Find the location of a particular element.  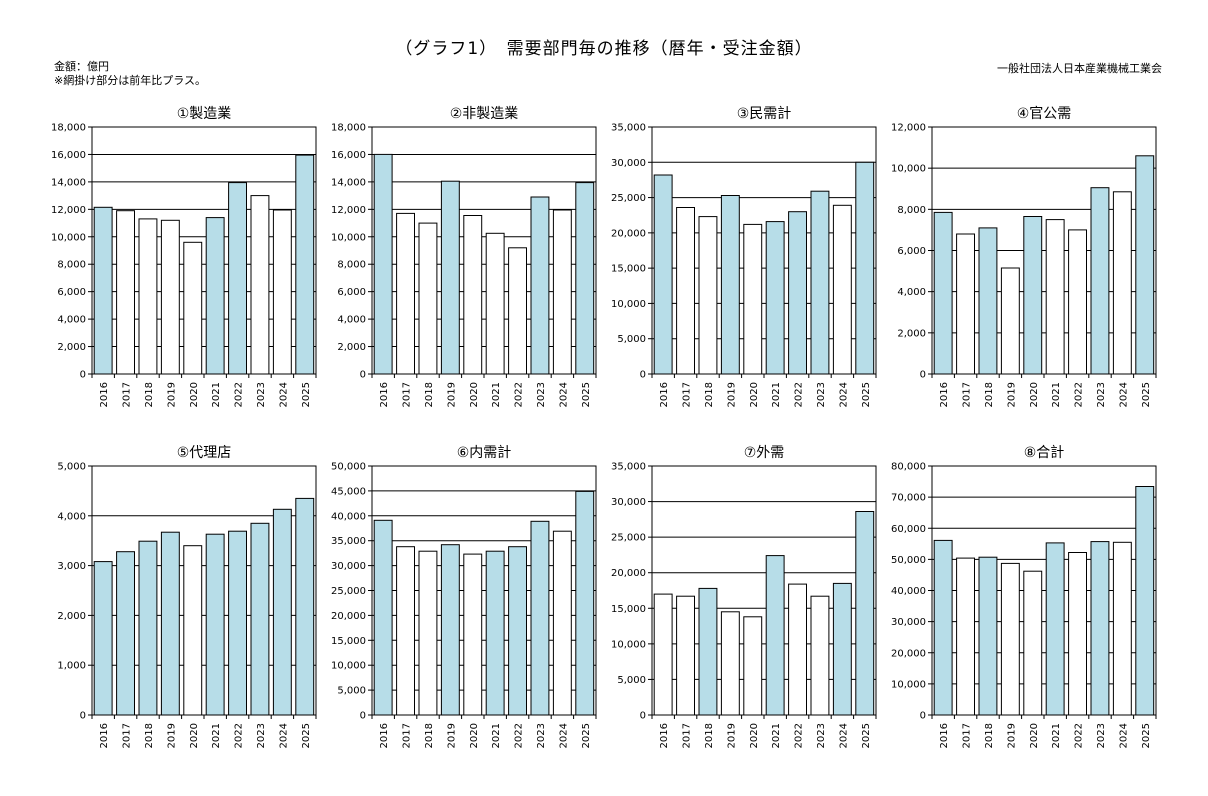

bar-2025 is located at coordinates (305, 264).